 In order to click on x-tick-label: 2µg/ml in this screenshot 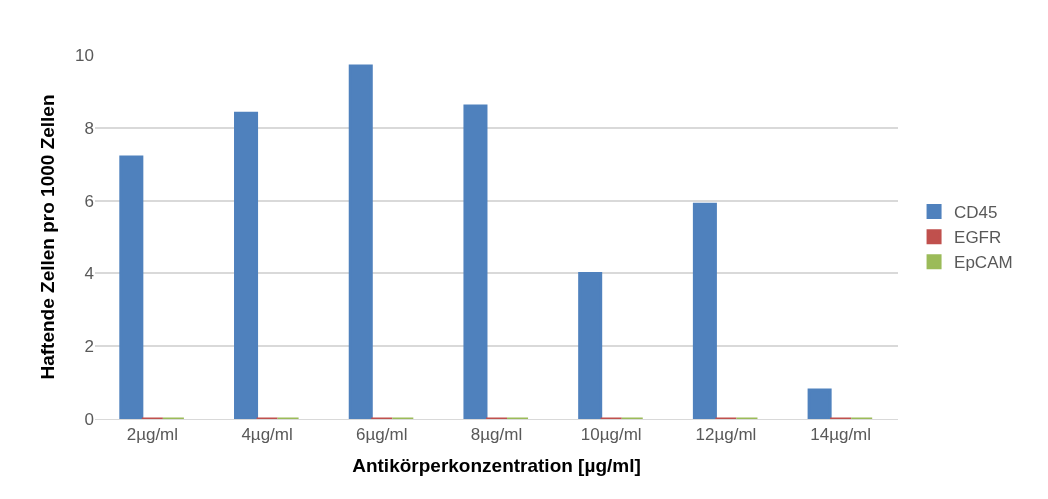, I will do `click(152, 435)`.